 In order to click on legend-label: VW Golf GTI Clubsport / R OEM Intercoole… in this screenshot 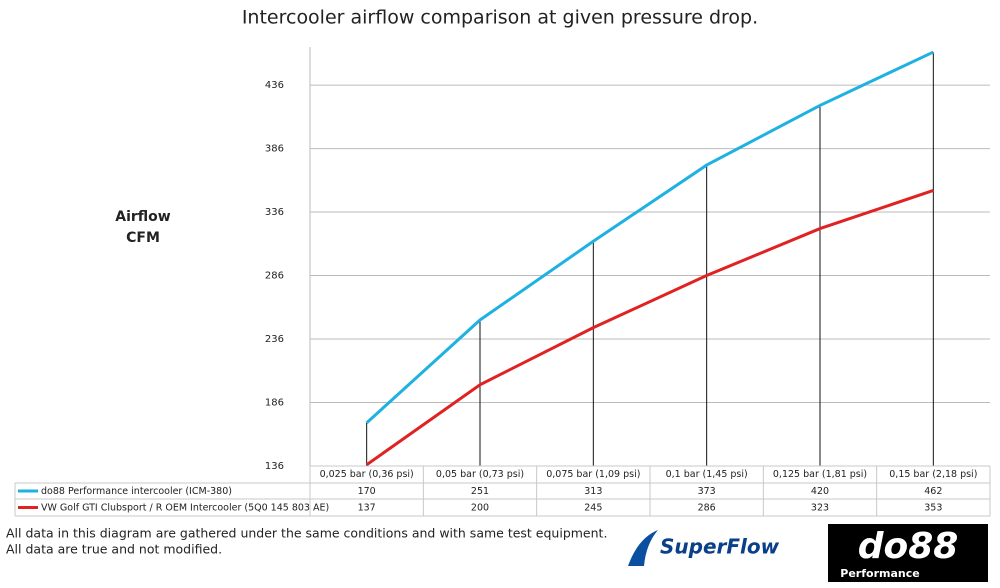, I will do `click(185, 508)`.